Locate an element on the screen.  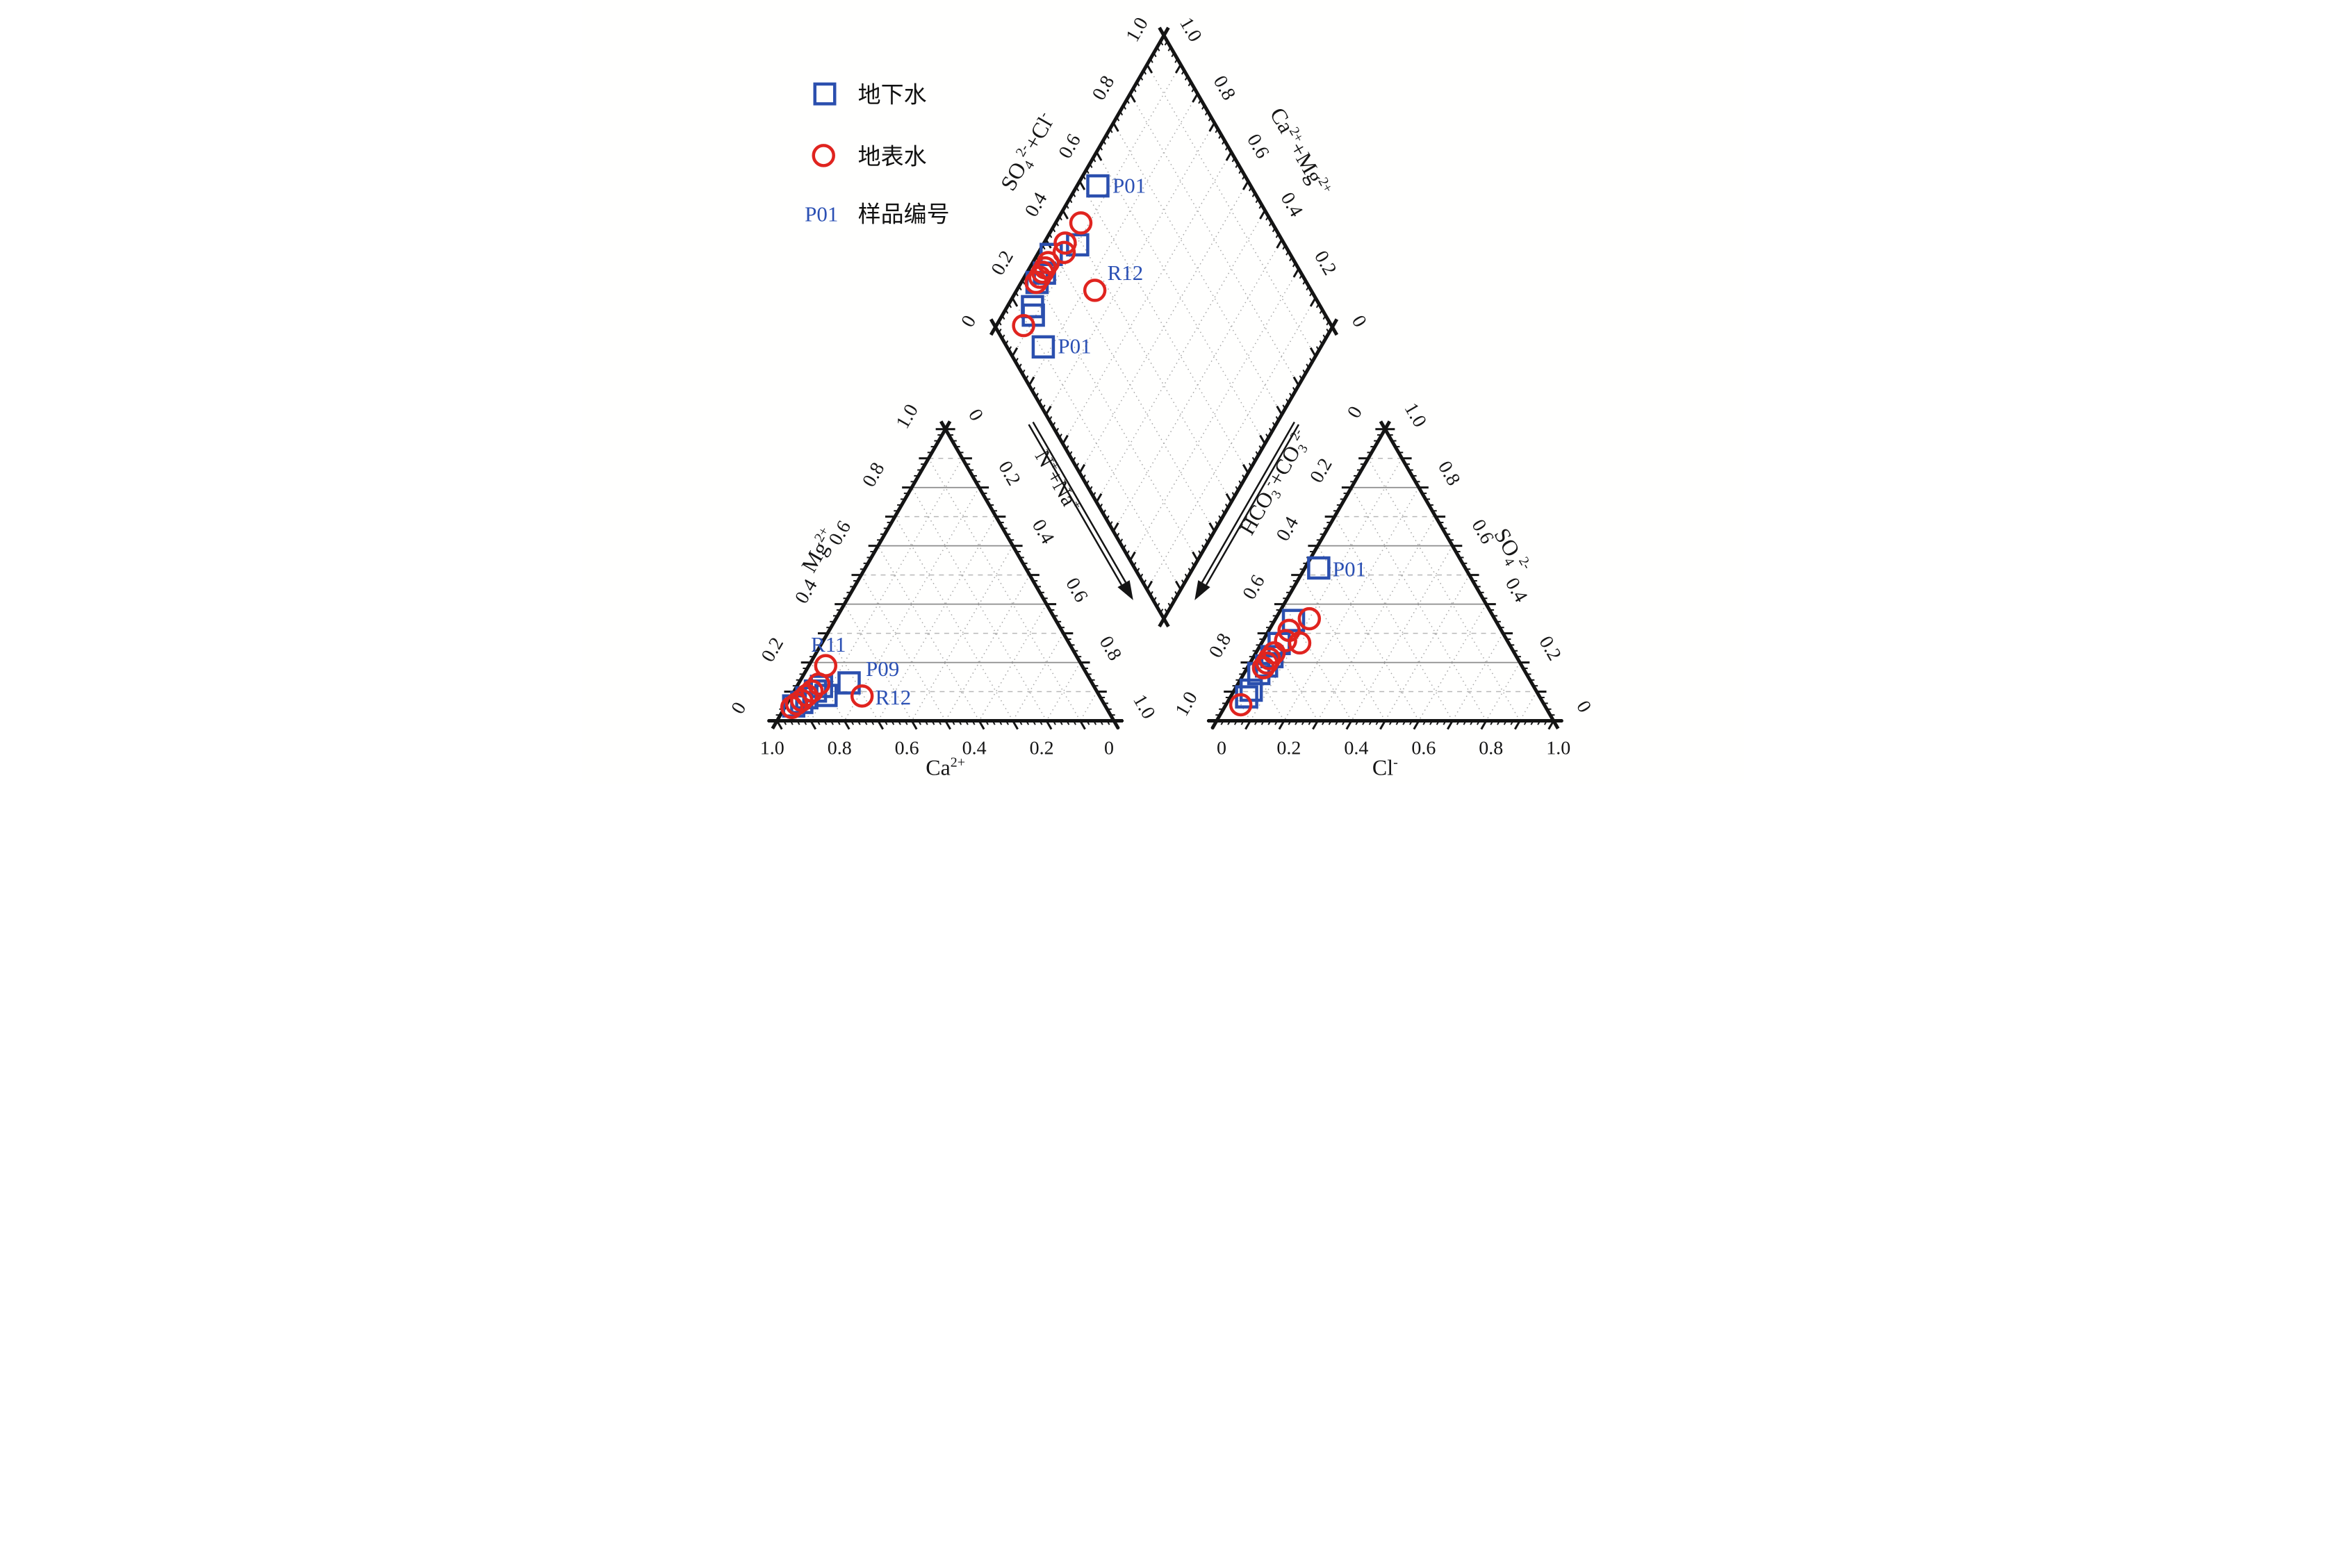
direction-arrows is located at coordinates (1163, 510).